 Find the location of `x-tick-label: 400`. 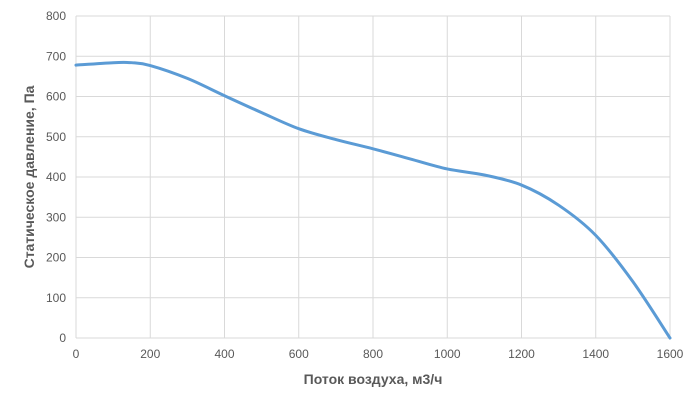

x-tick-label: 400 is located at coordinates (224, 354).